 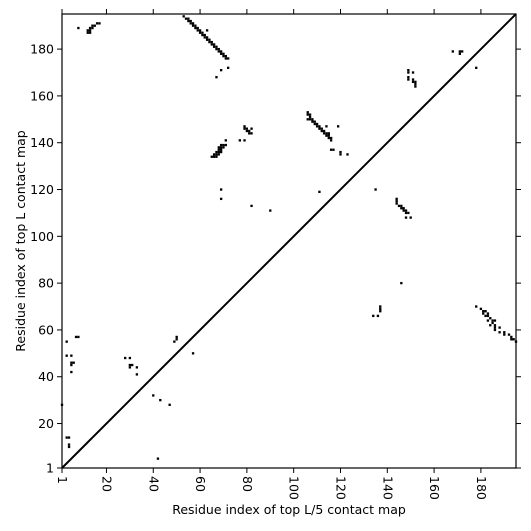 What do you see at coordinates (46, 329) in the screenshot?
I see `y-tick-label: 60` at bounding box center [46, 329].